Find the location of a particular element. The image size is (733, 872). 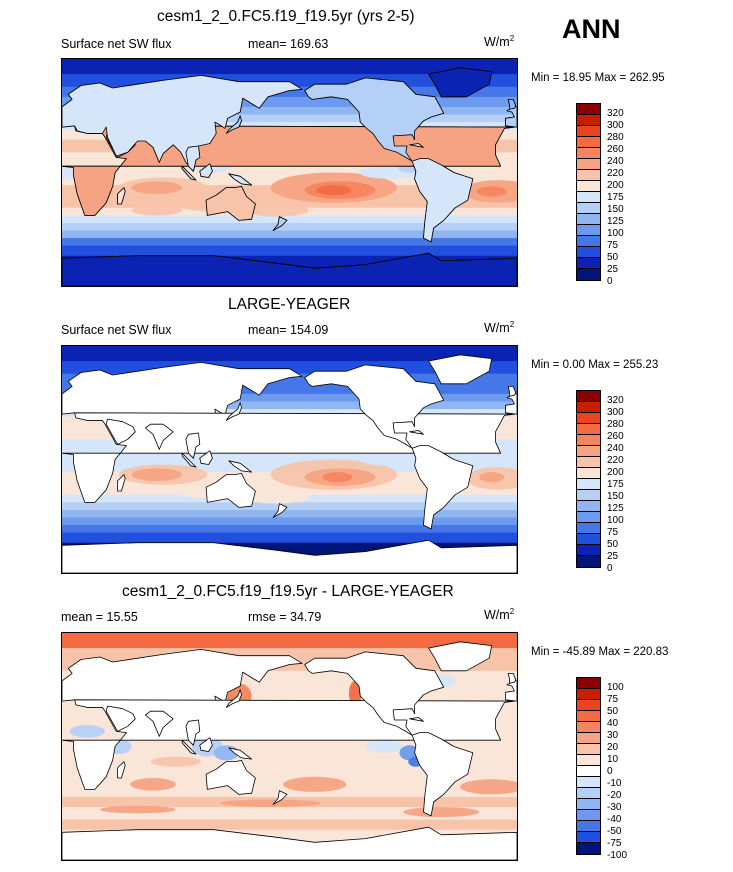

continent-nz is located at coordinates (280, 797).